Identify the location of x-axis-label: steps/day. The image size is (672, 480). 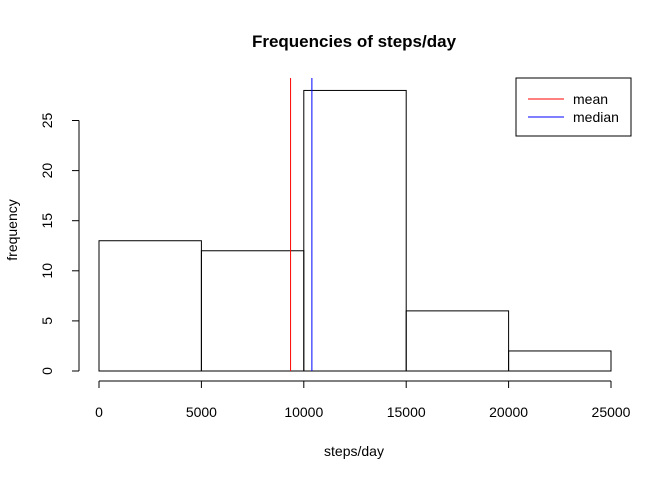
(354, 451).